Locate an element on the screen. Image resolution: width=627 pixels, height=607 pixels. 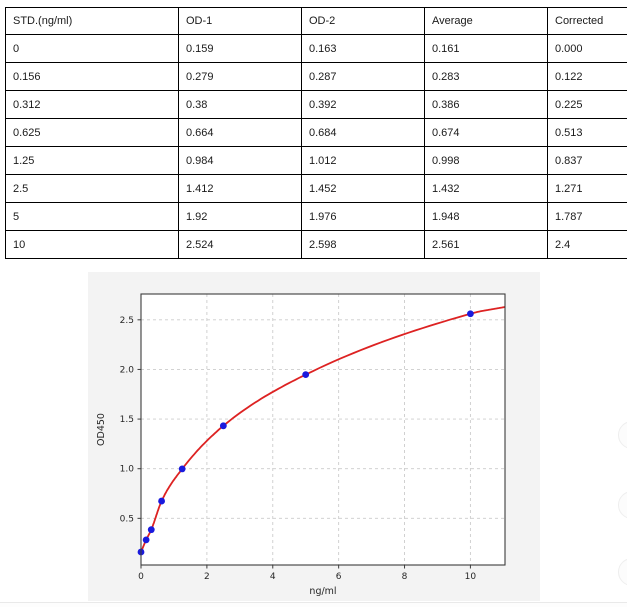
table-cell: 0.161 is located at coordinates (486, 48).